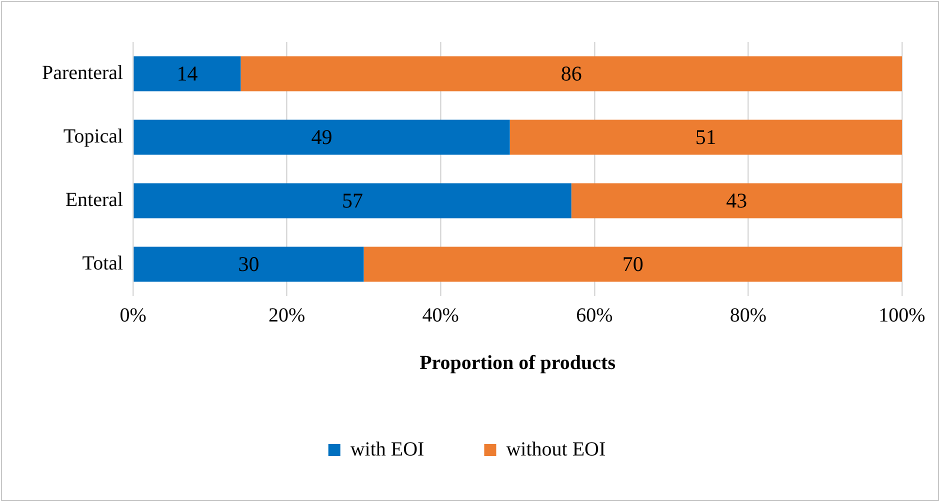 The width and height of the screenshot is (940, 502). Describe the element at coordinates (94, 200) in the screenshot. I see `y-tick-label: Enteral` at that location.